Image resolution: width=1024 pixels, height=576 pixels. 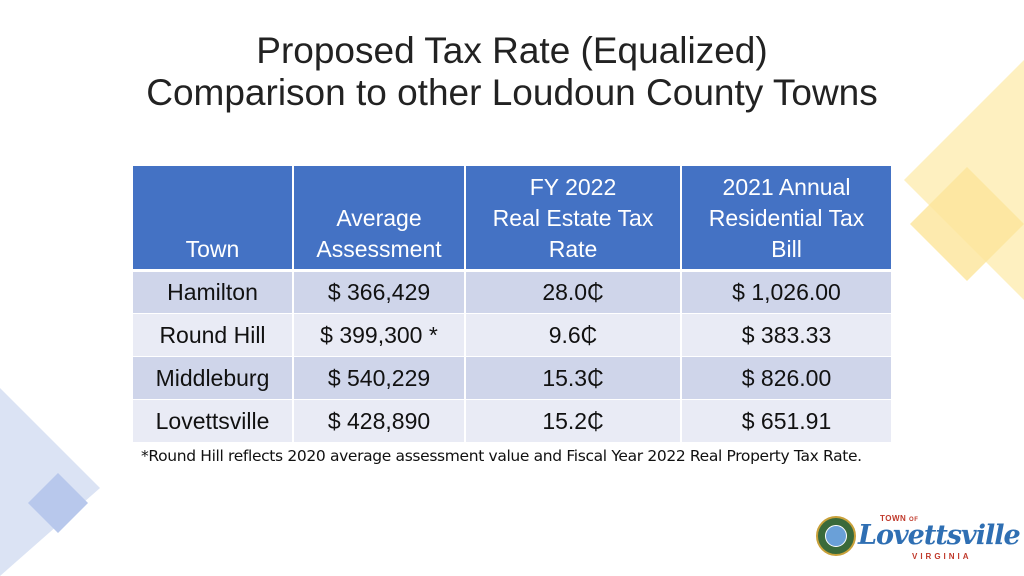 What do you see at coordinates (786, 421) in the screenshot?
I see `cell-bill: $ 651.91` at bounding box center [786, 421].